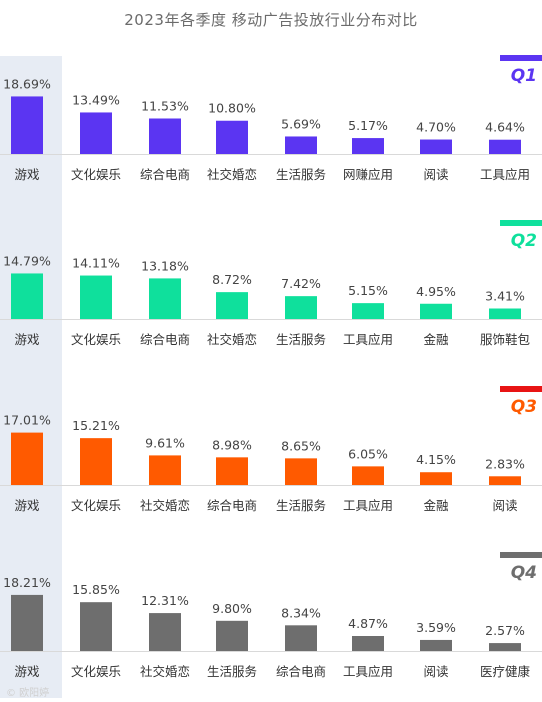  Describe the element at coordinates (232, 444) in the screenshot. I see `q3-value-label-4: 8.98%` at that location.